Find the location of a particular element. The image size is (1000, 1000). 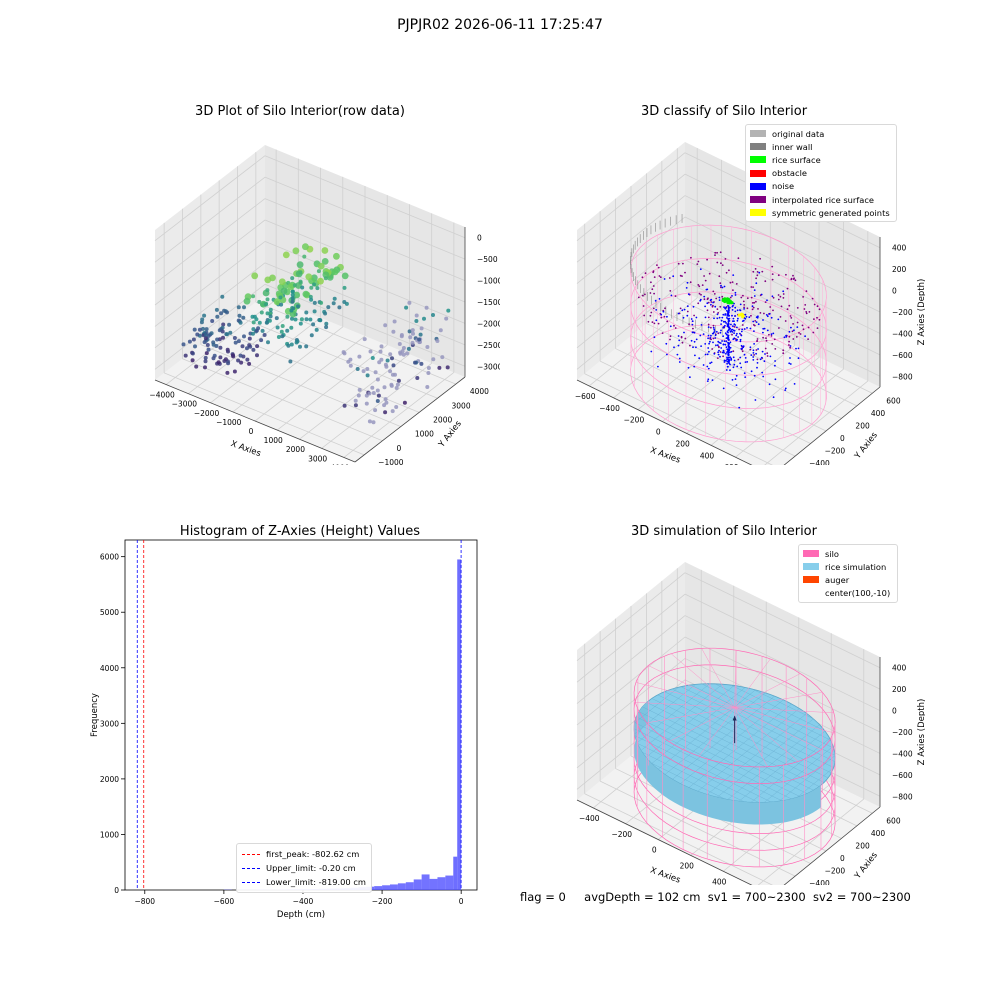

classify-z-tick: 200 is located at coordinates (899, 269).